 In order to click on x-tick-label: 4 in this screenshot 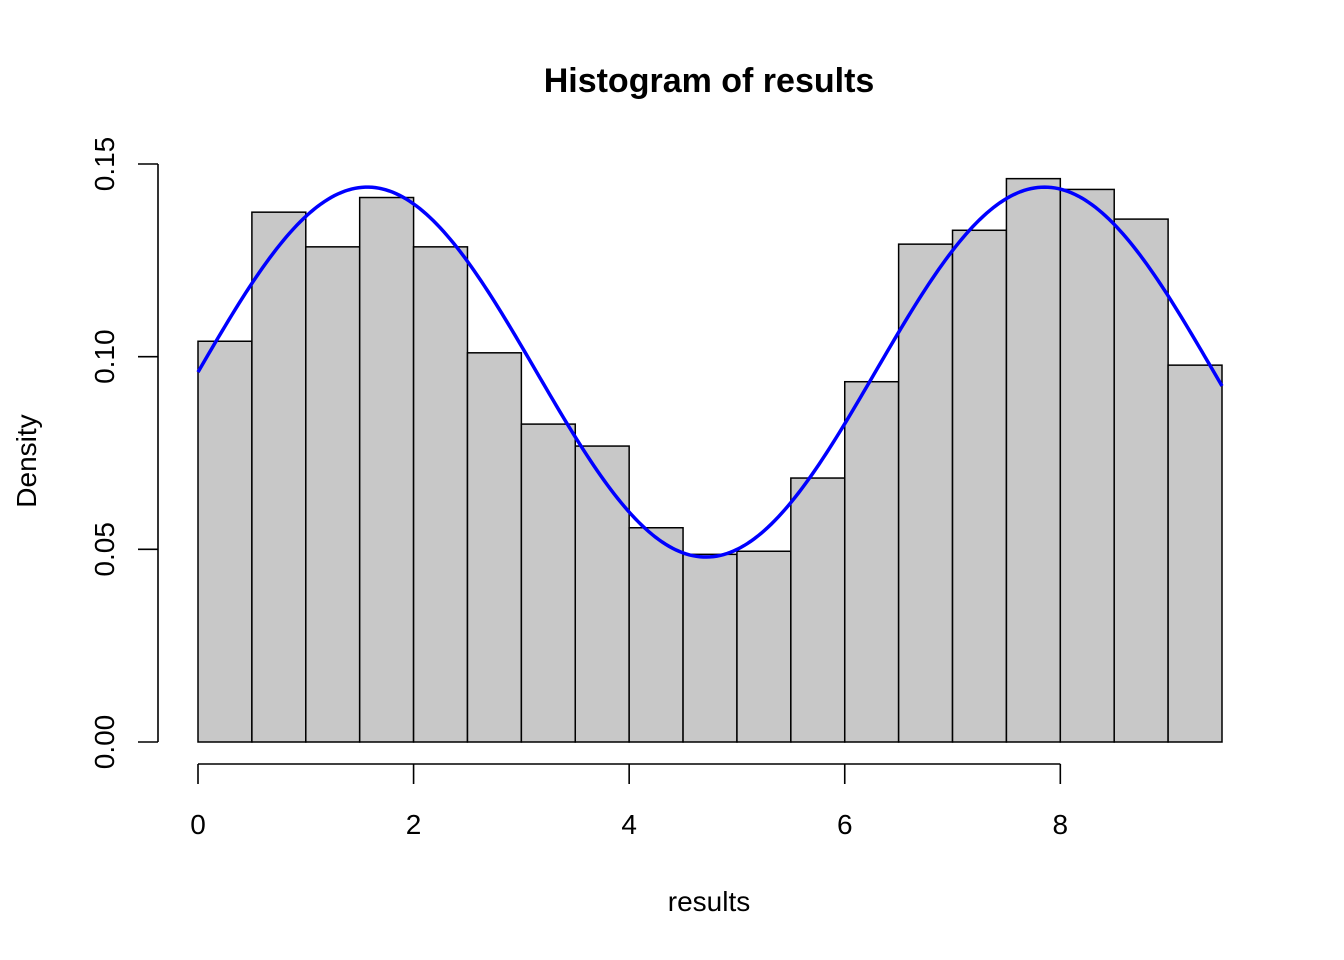, I will do `click(629, 824)`.